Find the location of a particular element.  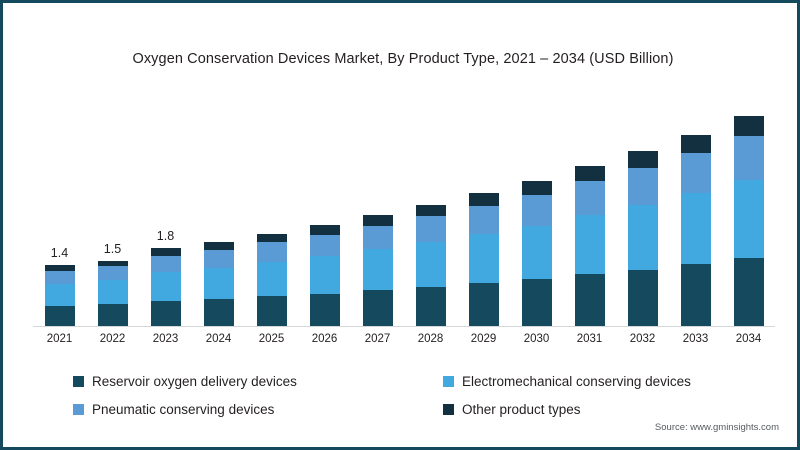

bar-segment-2021-s1 is located at coordinates (59, 295).